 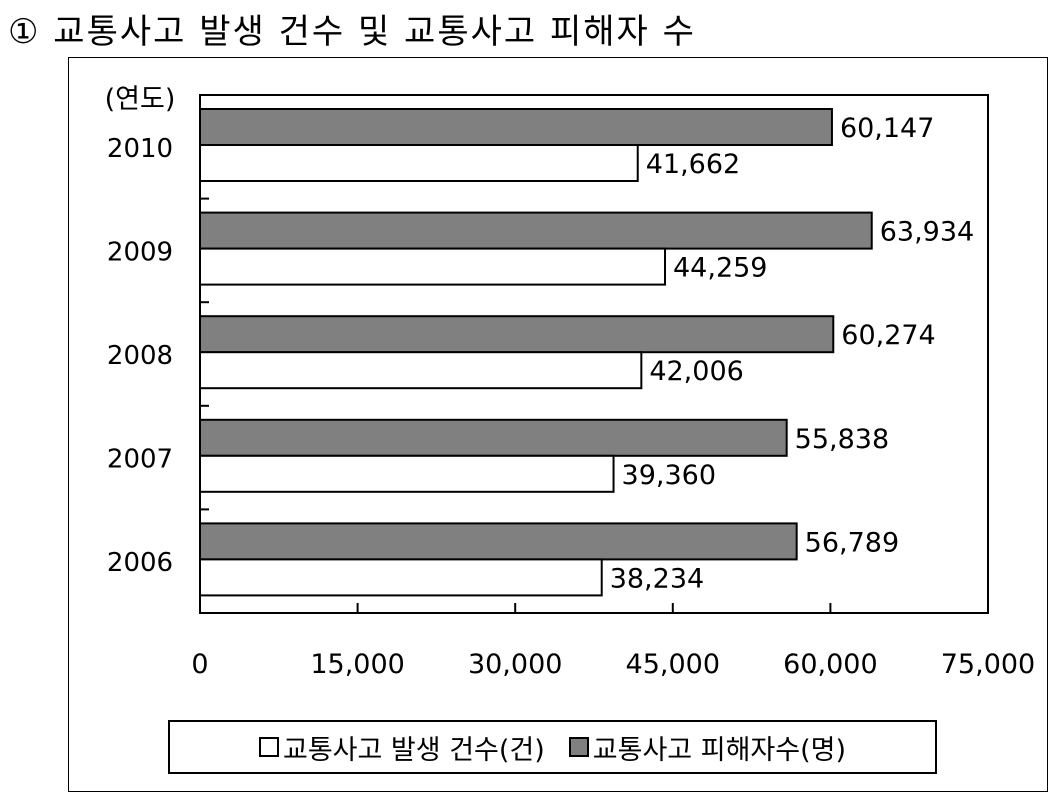 What do you see at coordinates (719, 750) in the screenshot?
I see `legend-label-victims: 교통사고 피해자수(명)` at bounding box center [719, 750].